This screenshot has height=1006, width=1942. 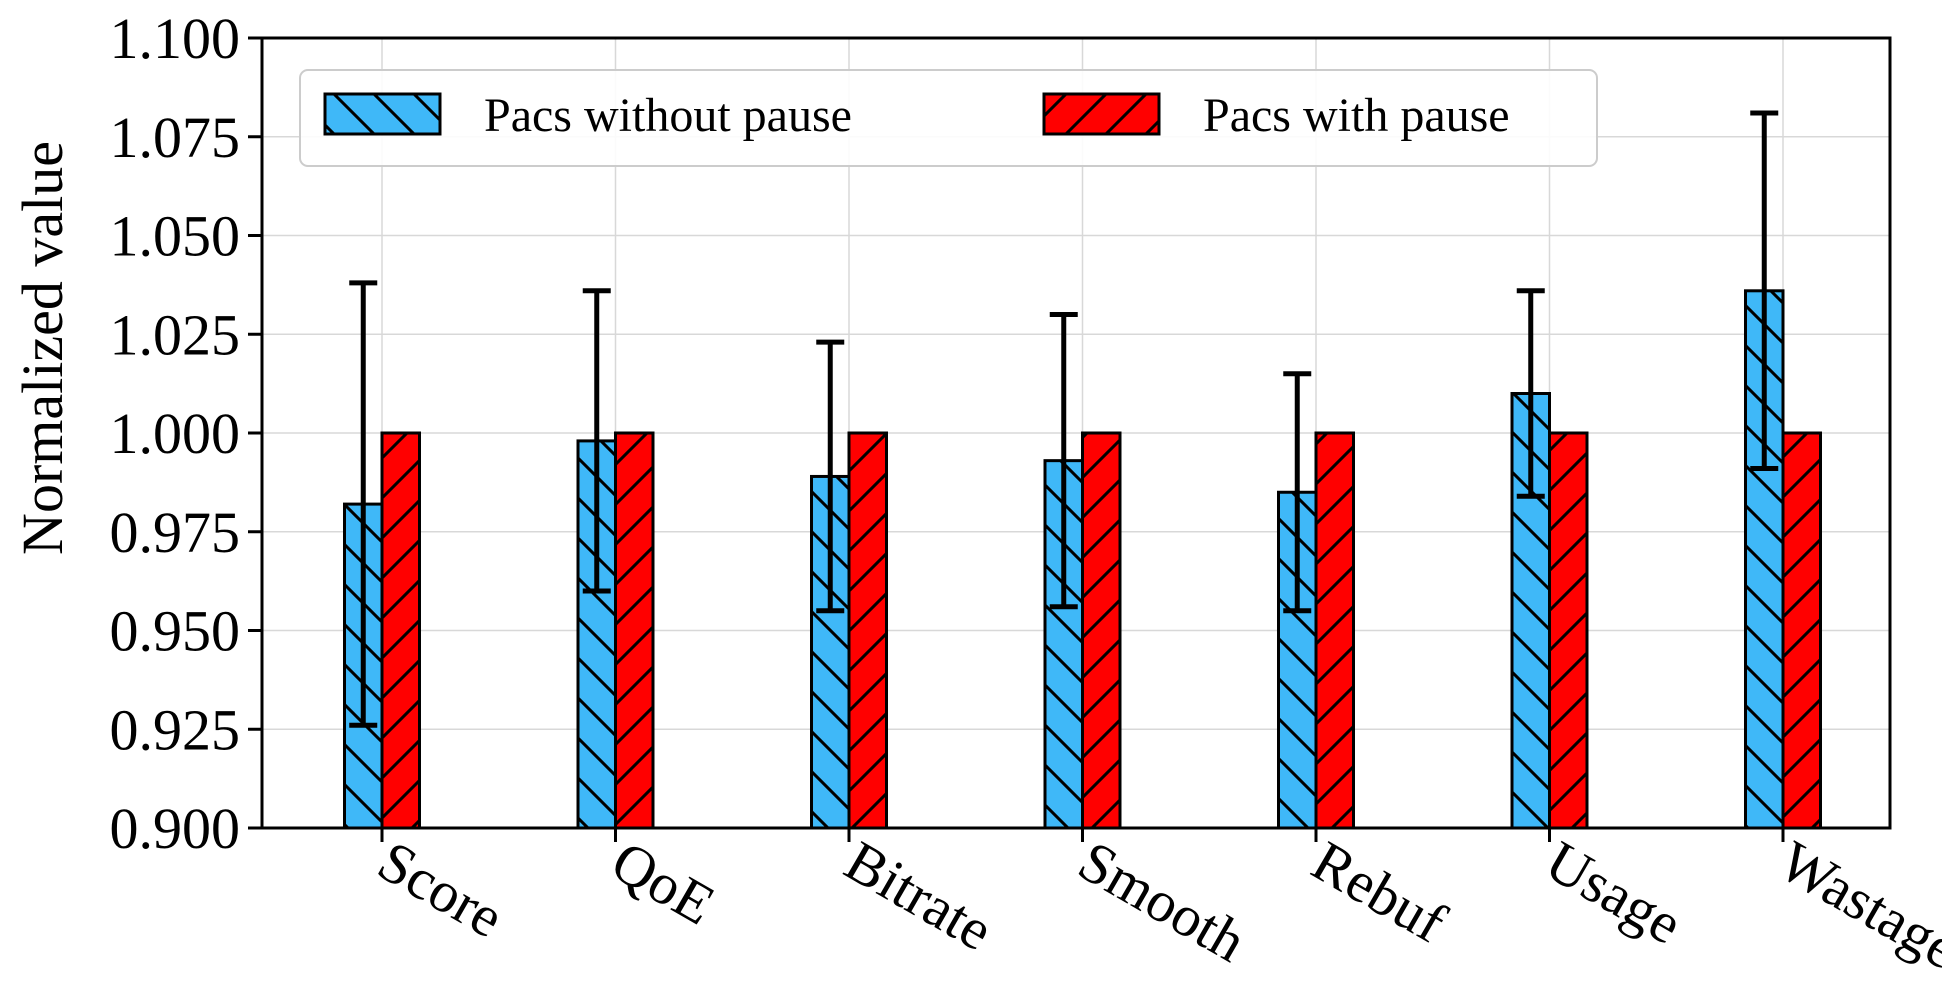 What do you see at coordinates (175, 38) in the screenshot?
I see `y-tick-label: 1.100` at bounding box center [175, 38].